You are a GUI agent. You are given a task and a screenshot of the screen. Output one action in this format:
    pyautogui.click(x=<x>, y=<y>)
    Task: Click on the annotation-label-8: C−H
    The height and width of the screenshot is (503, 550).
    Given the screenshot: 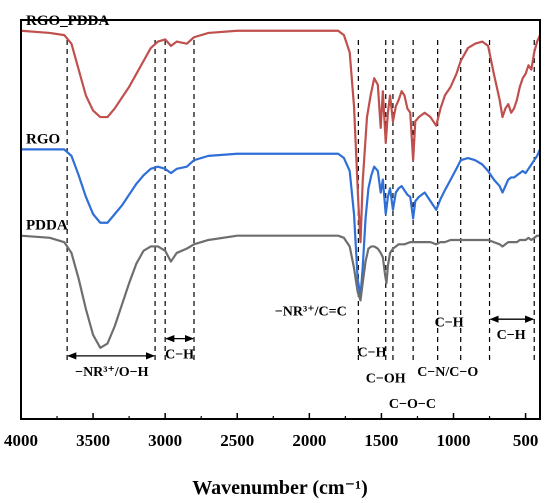 What is the action you would take?
    pyautogui.click(x=511, y=335)
    